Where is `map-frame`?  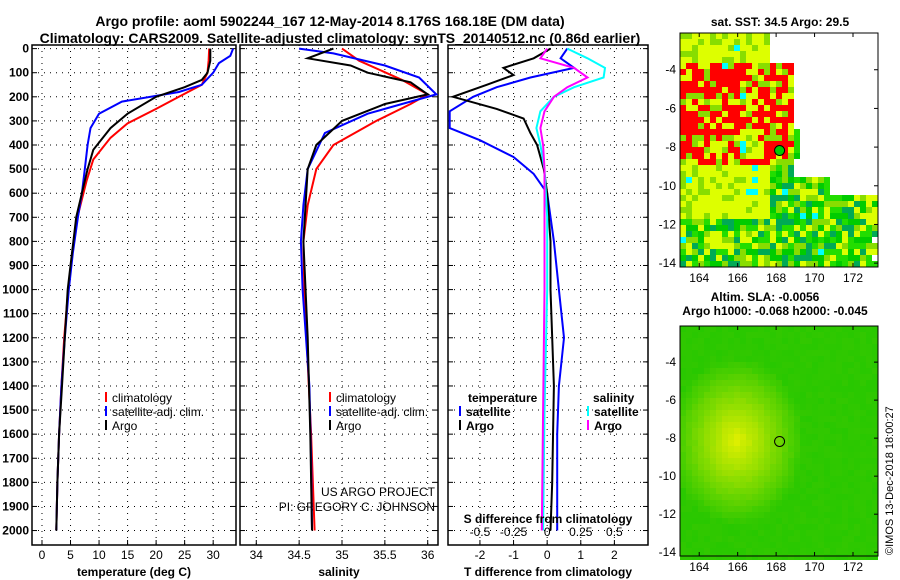 map-frame is located at coordinates (779, 441).